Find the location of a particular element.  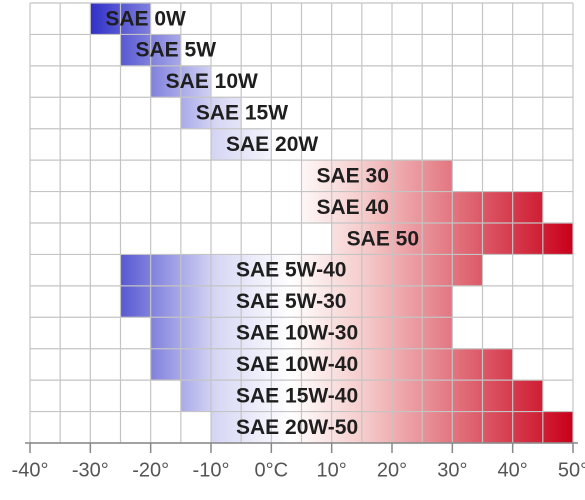

x-tick-label: 40° is located at coordinates (513, 470).